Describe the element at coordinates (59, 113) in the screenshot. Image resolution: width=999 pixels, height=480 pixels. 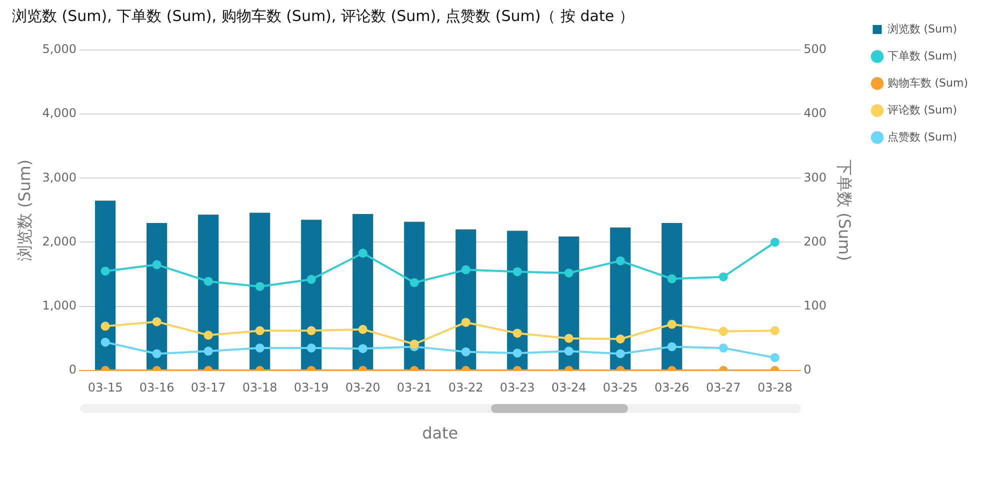
I see `y-tick-label: 4,000` at that location.